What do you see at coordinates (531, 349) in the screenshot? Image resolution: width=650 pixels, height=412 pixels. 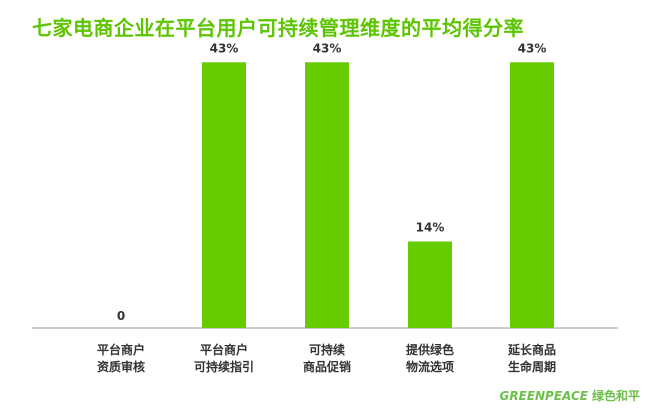 I see `category-label-4-line-0: 延长商品` at bounding box center [531, 349].